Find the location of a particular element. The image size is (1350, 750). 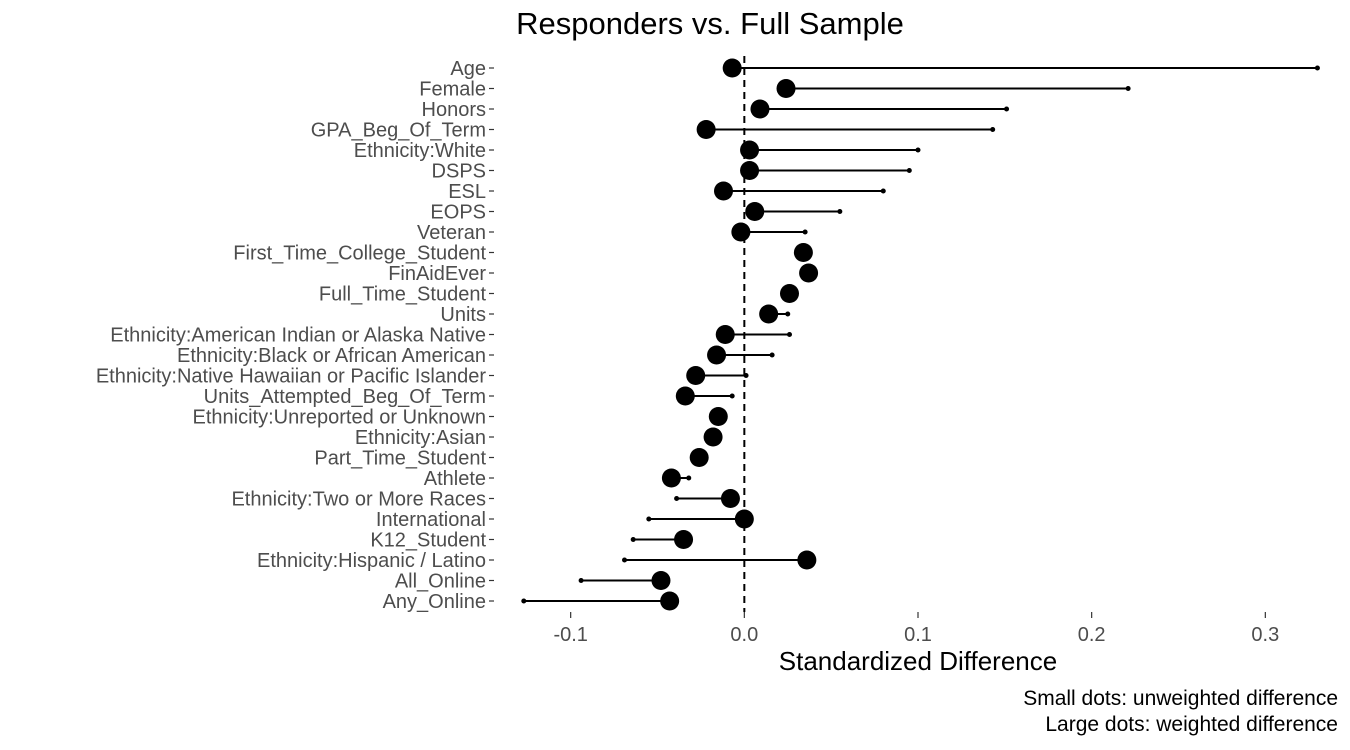

y-tick-label: International is located at coordinates (431, 520).